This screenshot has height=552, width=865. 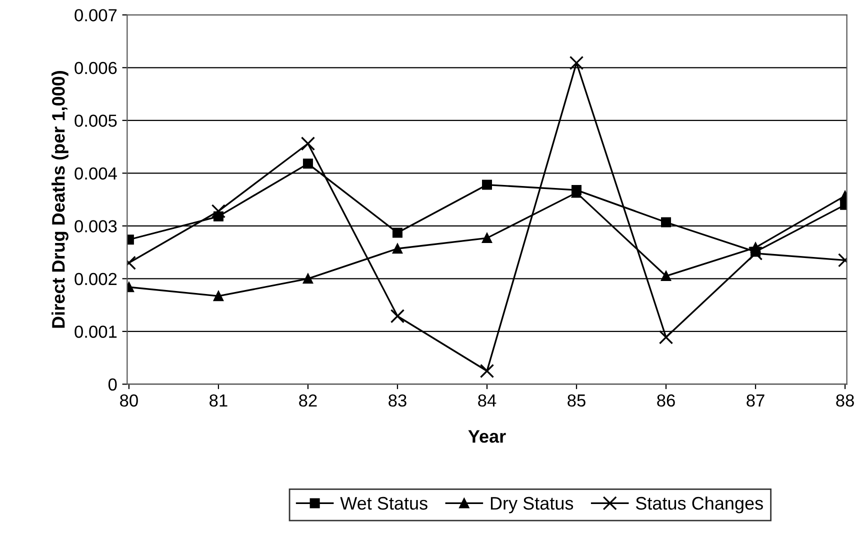 I want to click on x-tick-label: 88, so click(x=845, y=400).